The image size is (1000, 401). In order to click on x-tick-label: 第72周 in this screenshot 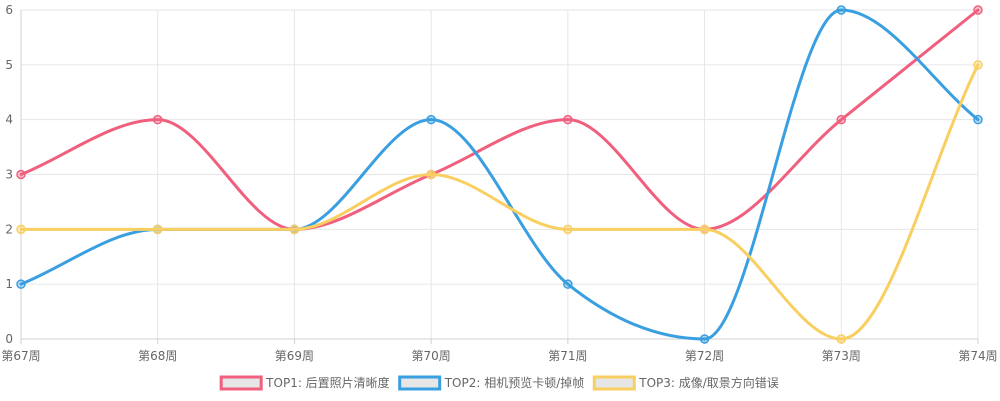, I will do `click(704, 356)`.